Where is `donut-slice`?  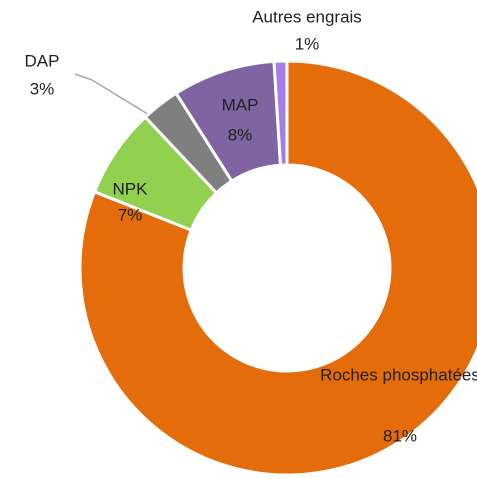 donut-slice is located at coordinates (280, 113).